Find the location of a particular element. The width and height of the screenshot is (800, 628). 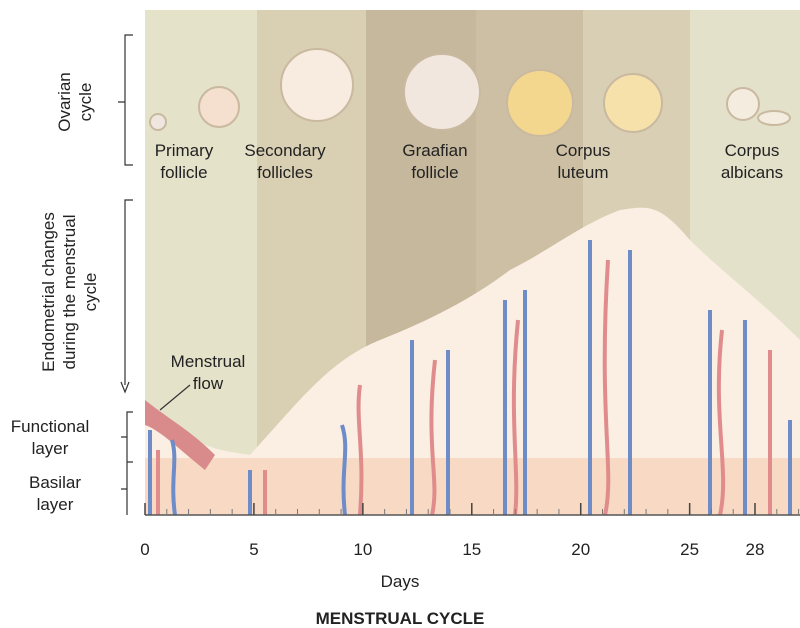

tick-label: 25 is located at coordinates (689, 549).